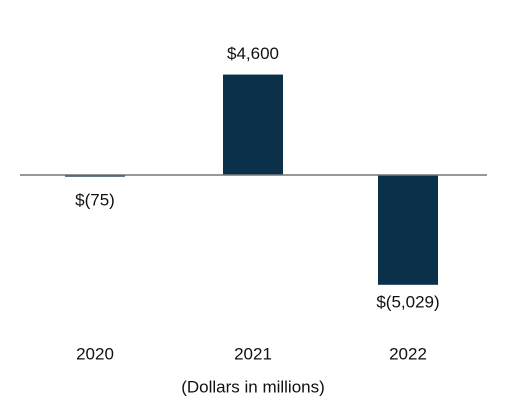 The image size is (506, 420). Describe the element at coordinates (95, 353) in the screenshot. I see `x-tick-label: 2020` at that location.